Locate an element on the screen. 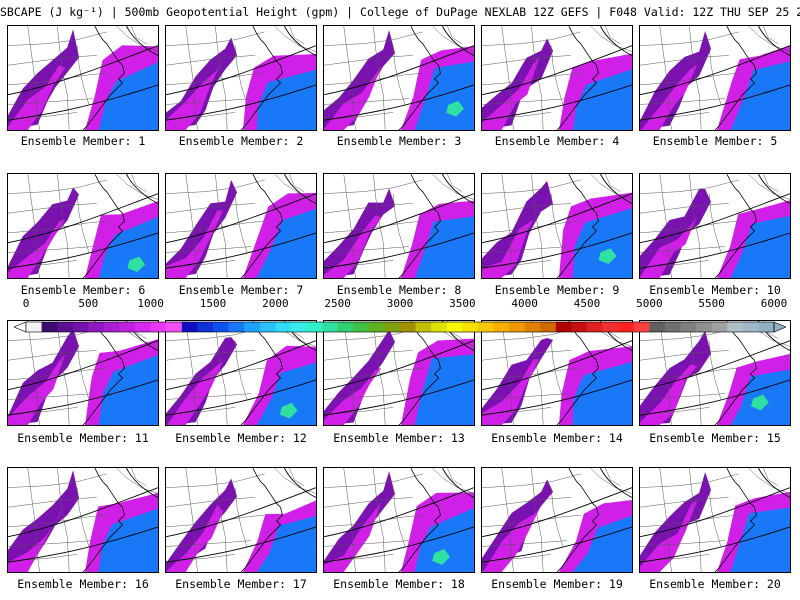 This screenshot has width=800, height=600. offshore-cape-peak is located at coordinates (455, 108).